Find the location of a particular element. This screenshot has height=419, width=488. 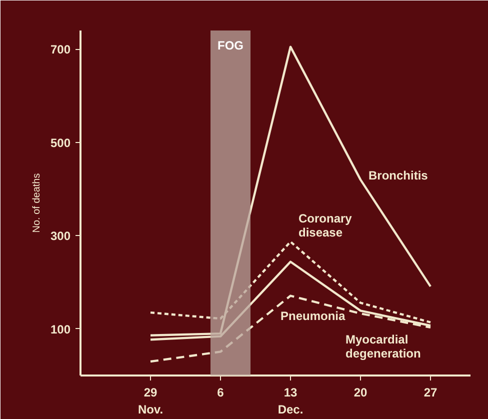

band-label: FOG is located at coordinates (231, 45).